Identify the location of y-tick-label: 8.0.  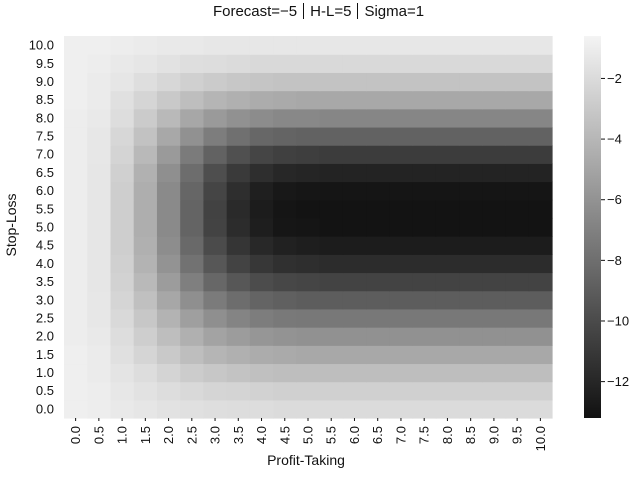
(45, 117).